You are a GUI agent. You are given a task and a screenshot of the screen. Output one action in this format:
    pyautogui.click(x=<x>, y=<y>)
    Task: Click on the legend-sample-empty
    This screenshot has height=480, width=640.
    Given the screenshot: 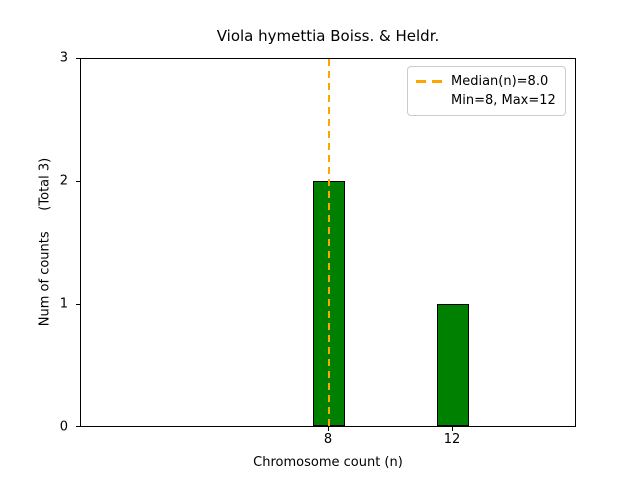 What is the action you would take?
    pyautogui.click(x=429, y=100)
    